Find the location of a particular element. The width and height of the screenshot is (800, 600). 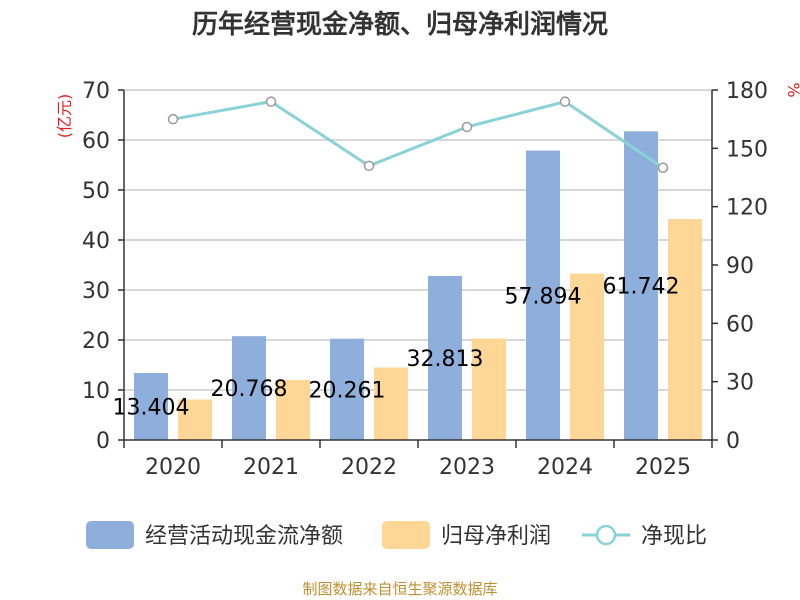

left-axis-tick-label: 10 is located at coordinates (96, 391).